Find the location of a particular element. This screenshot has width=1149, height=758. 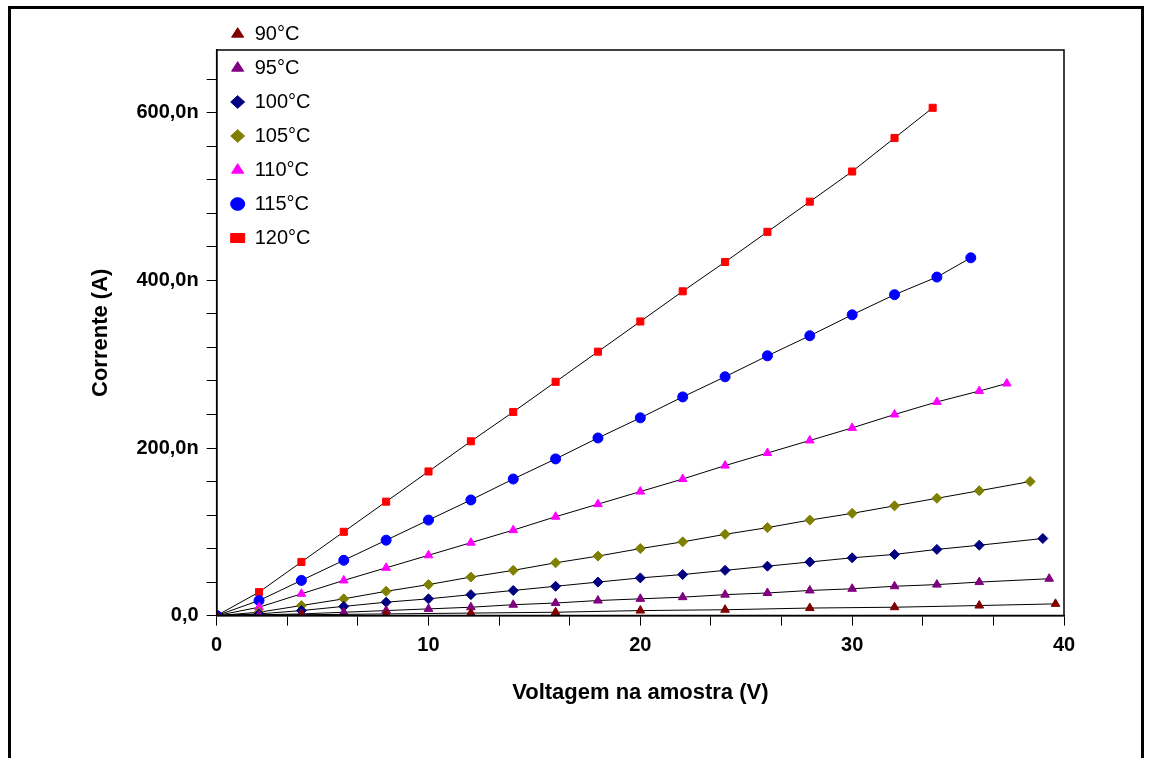

legend-label: 120°C is located at coordinates (282, 236).